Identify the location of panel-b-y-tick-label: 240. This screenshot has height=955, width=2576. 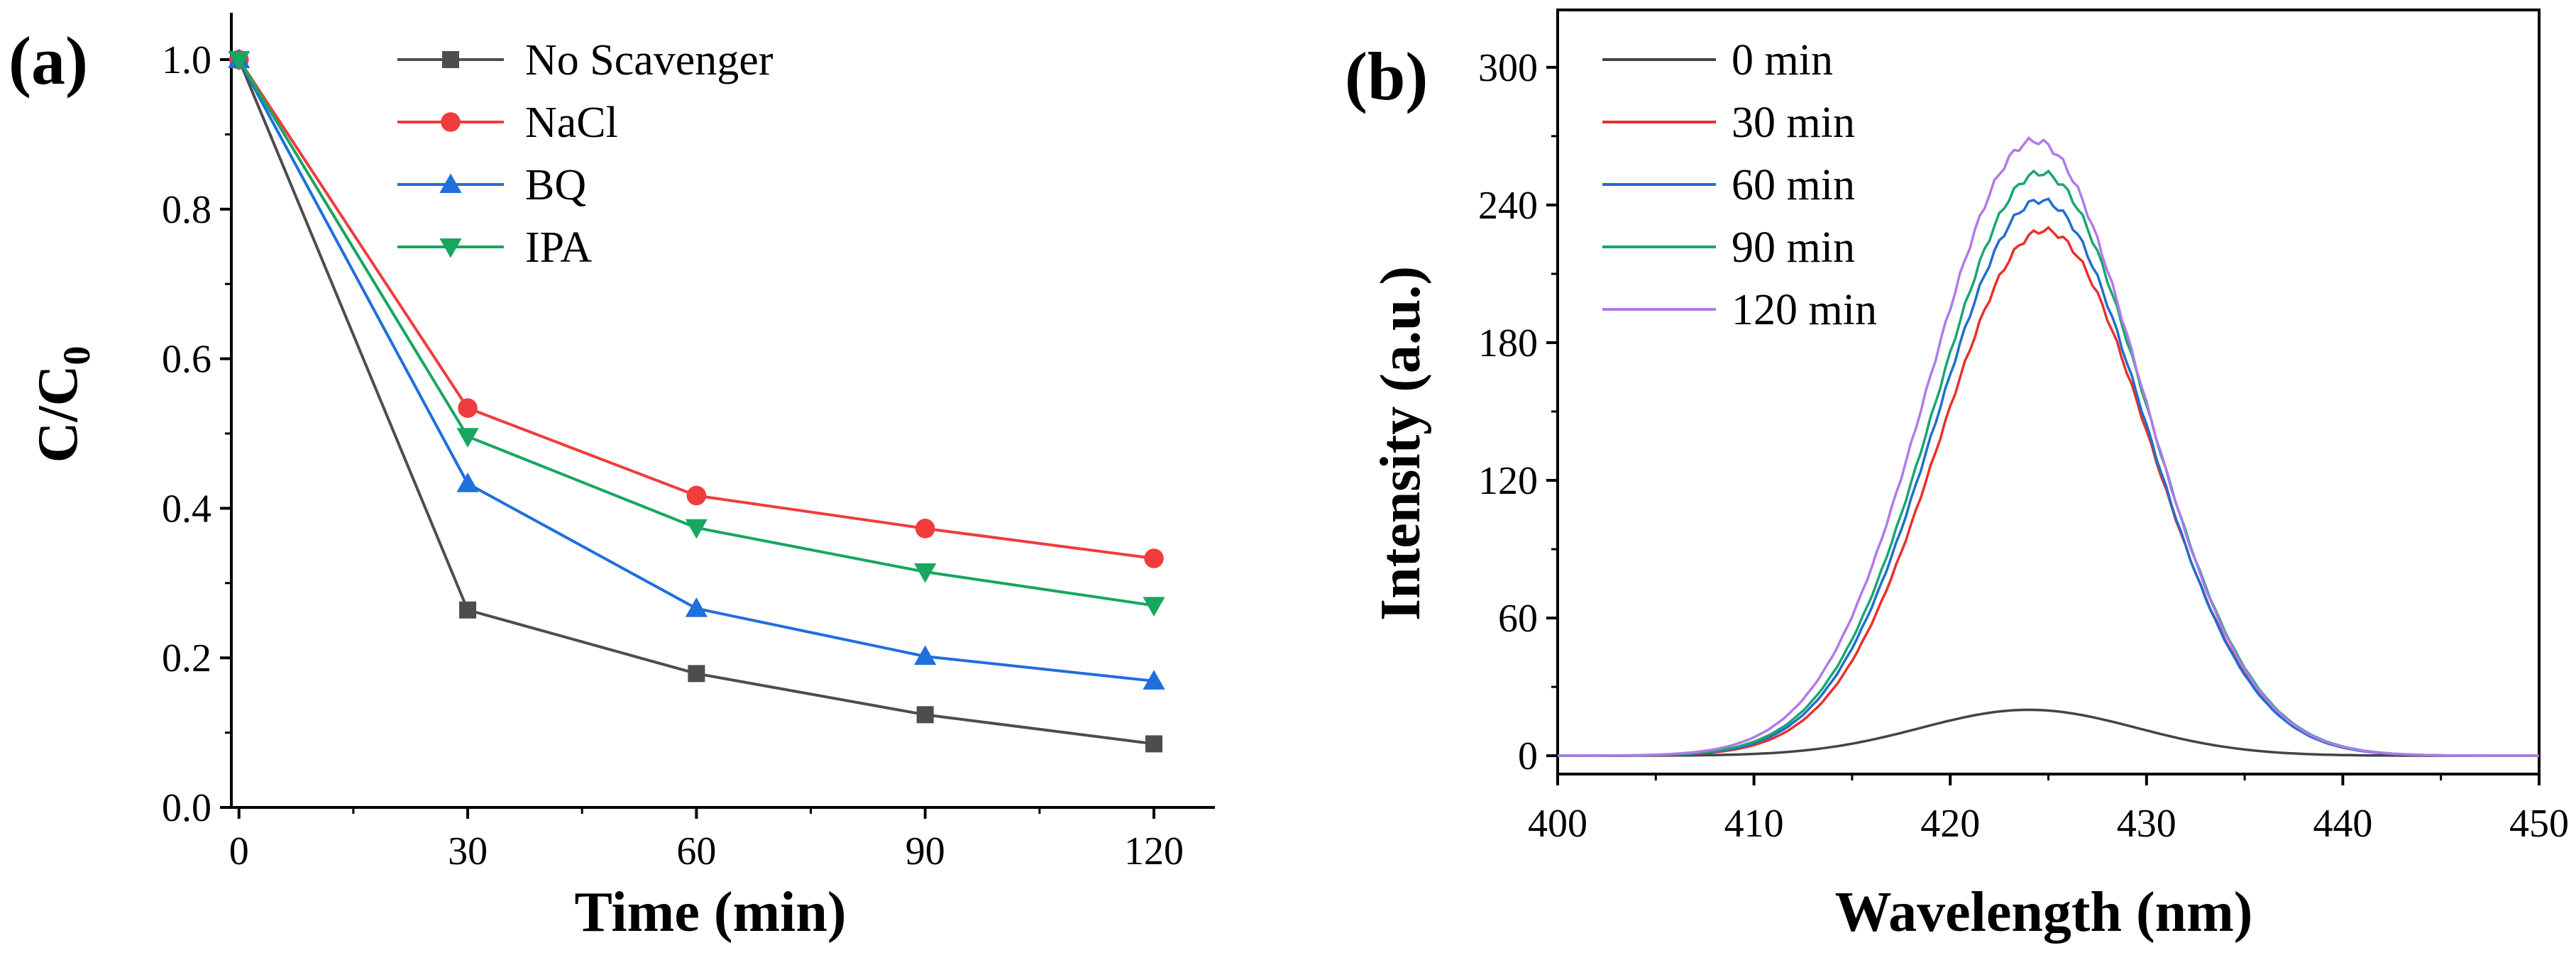
(1508, 206).